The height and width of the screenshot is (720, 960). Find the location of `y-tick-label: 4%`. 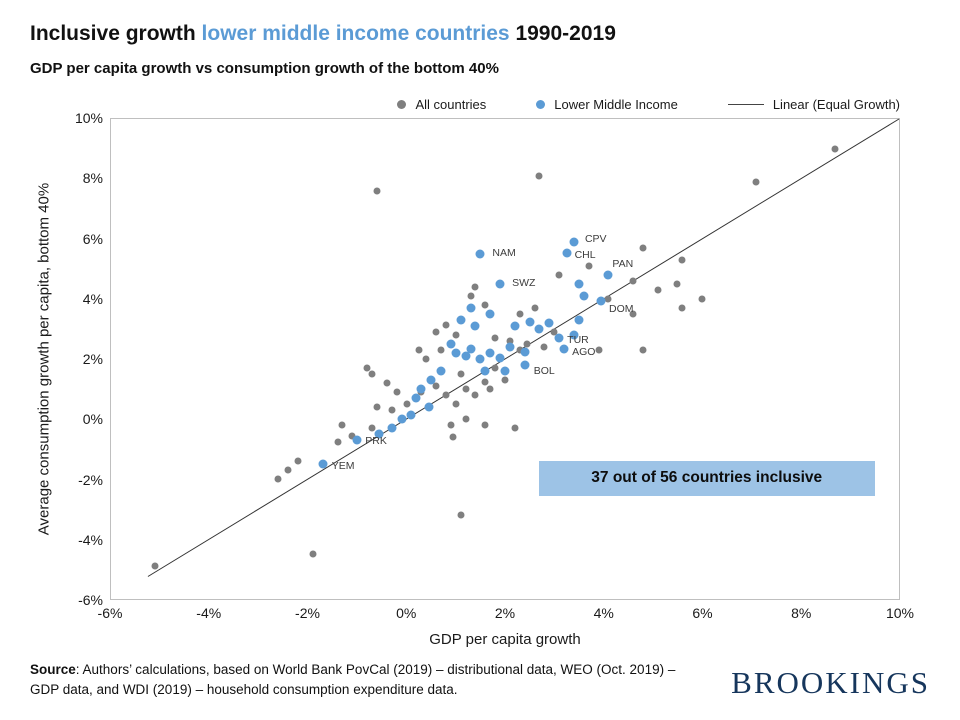

y-tick-label: 4% is located at coordinates (92, 298).